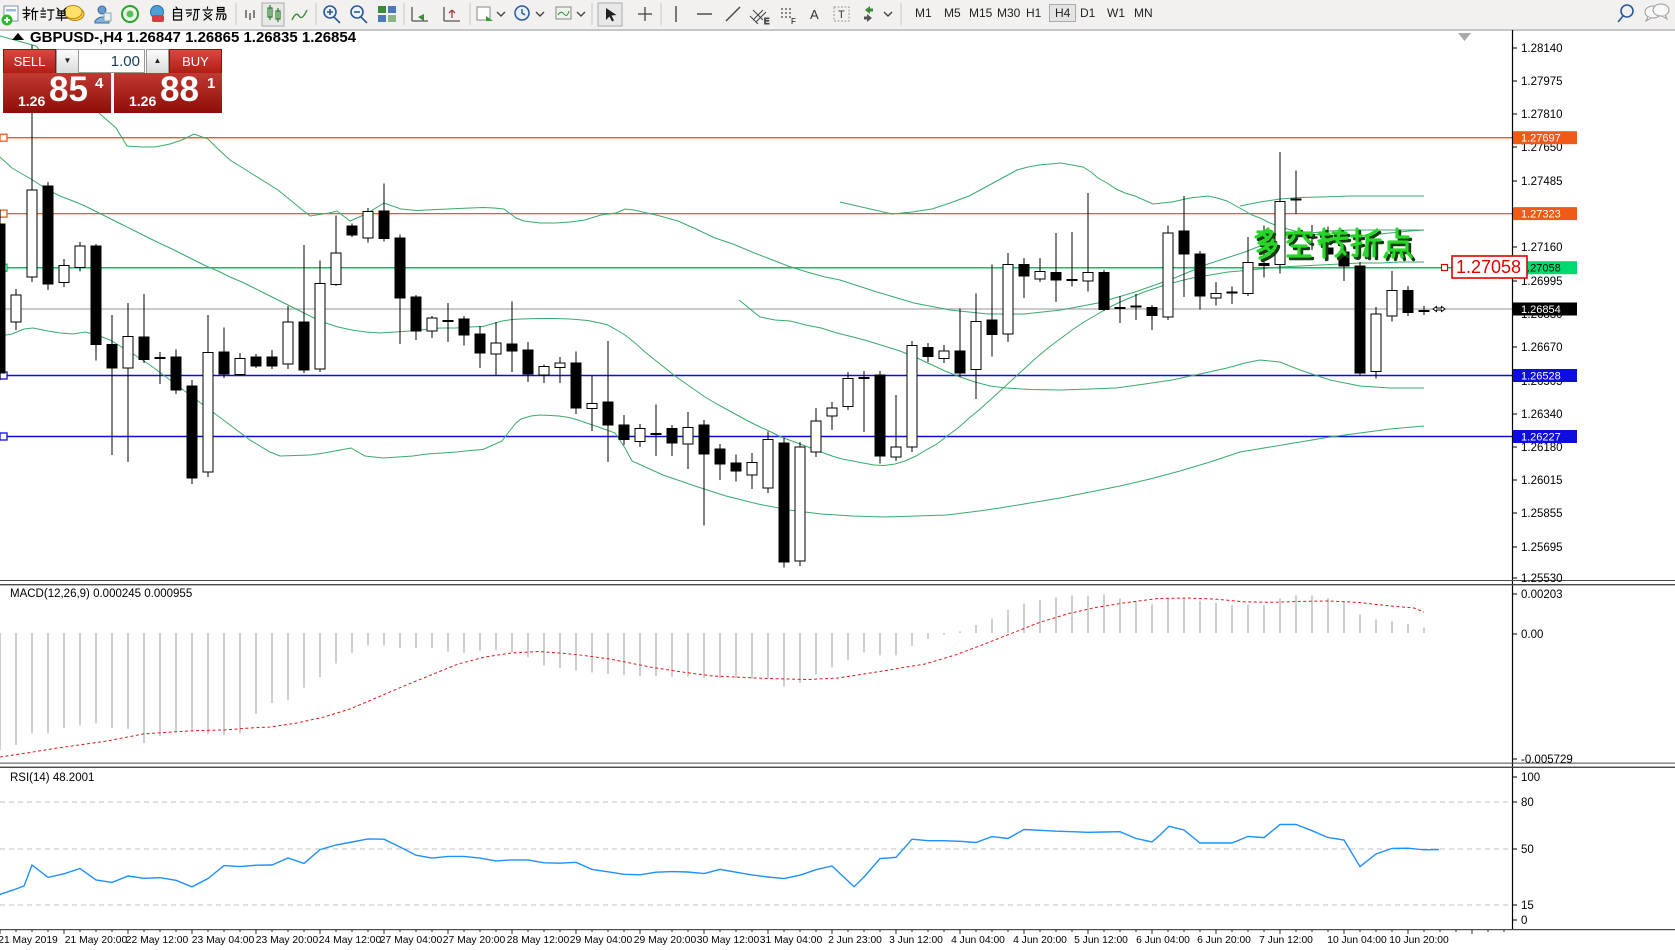 This screenshot has width=1675, height=950. Describe the element at coordinates (1357, 940) in the screenshot. I see `svg-text: 10 Jun 04:00` at that location.